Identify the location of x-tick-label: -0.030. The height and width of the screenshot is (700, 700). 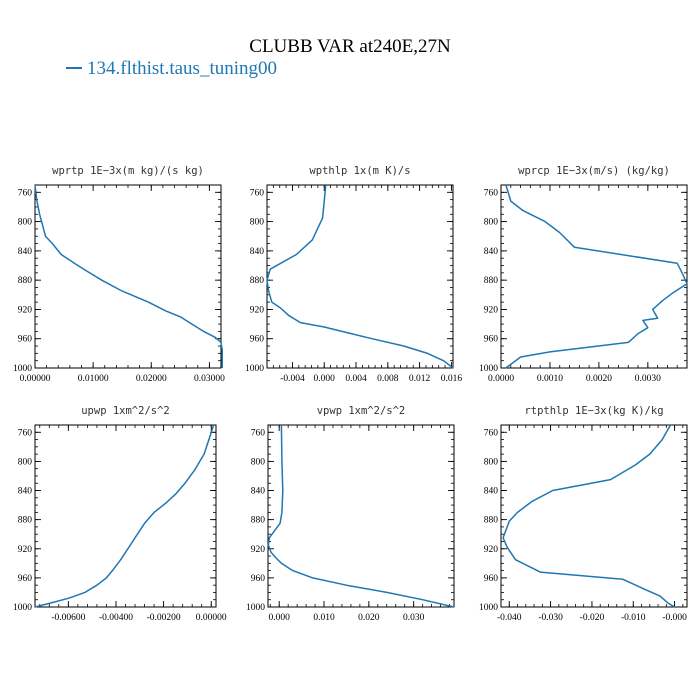
(550, 618).